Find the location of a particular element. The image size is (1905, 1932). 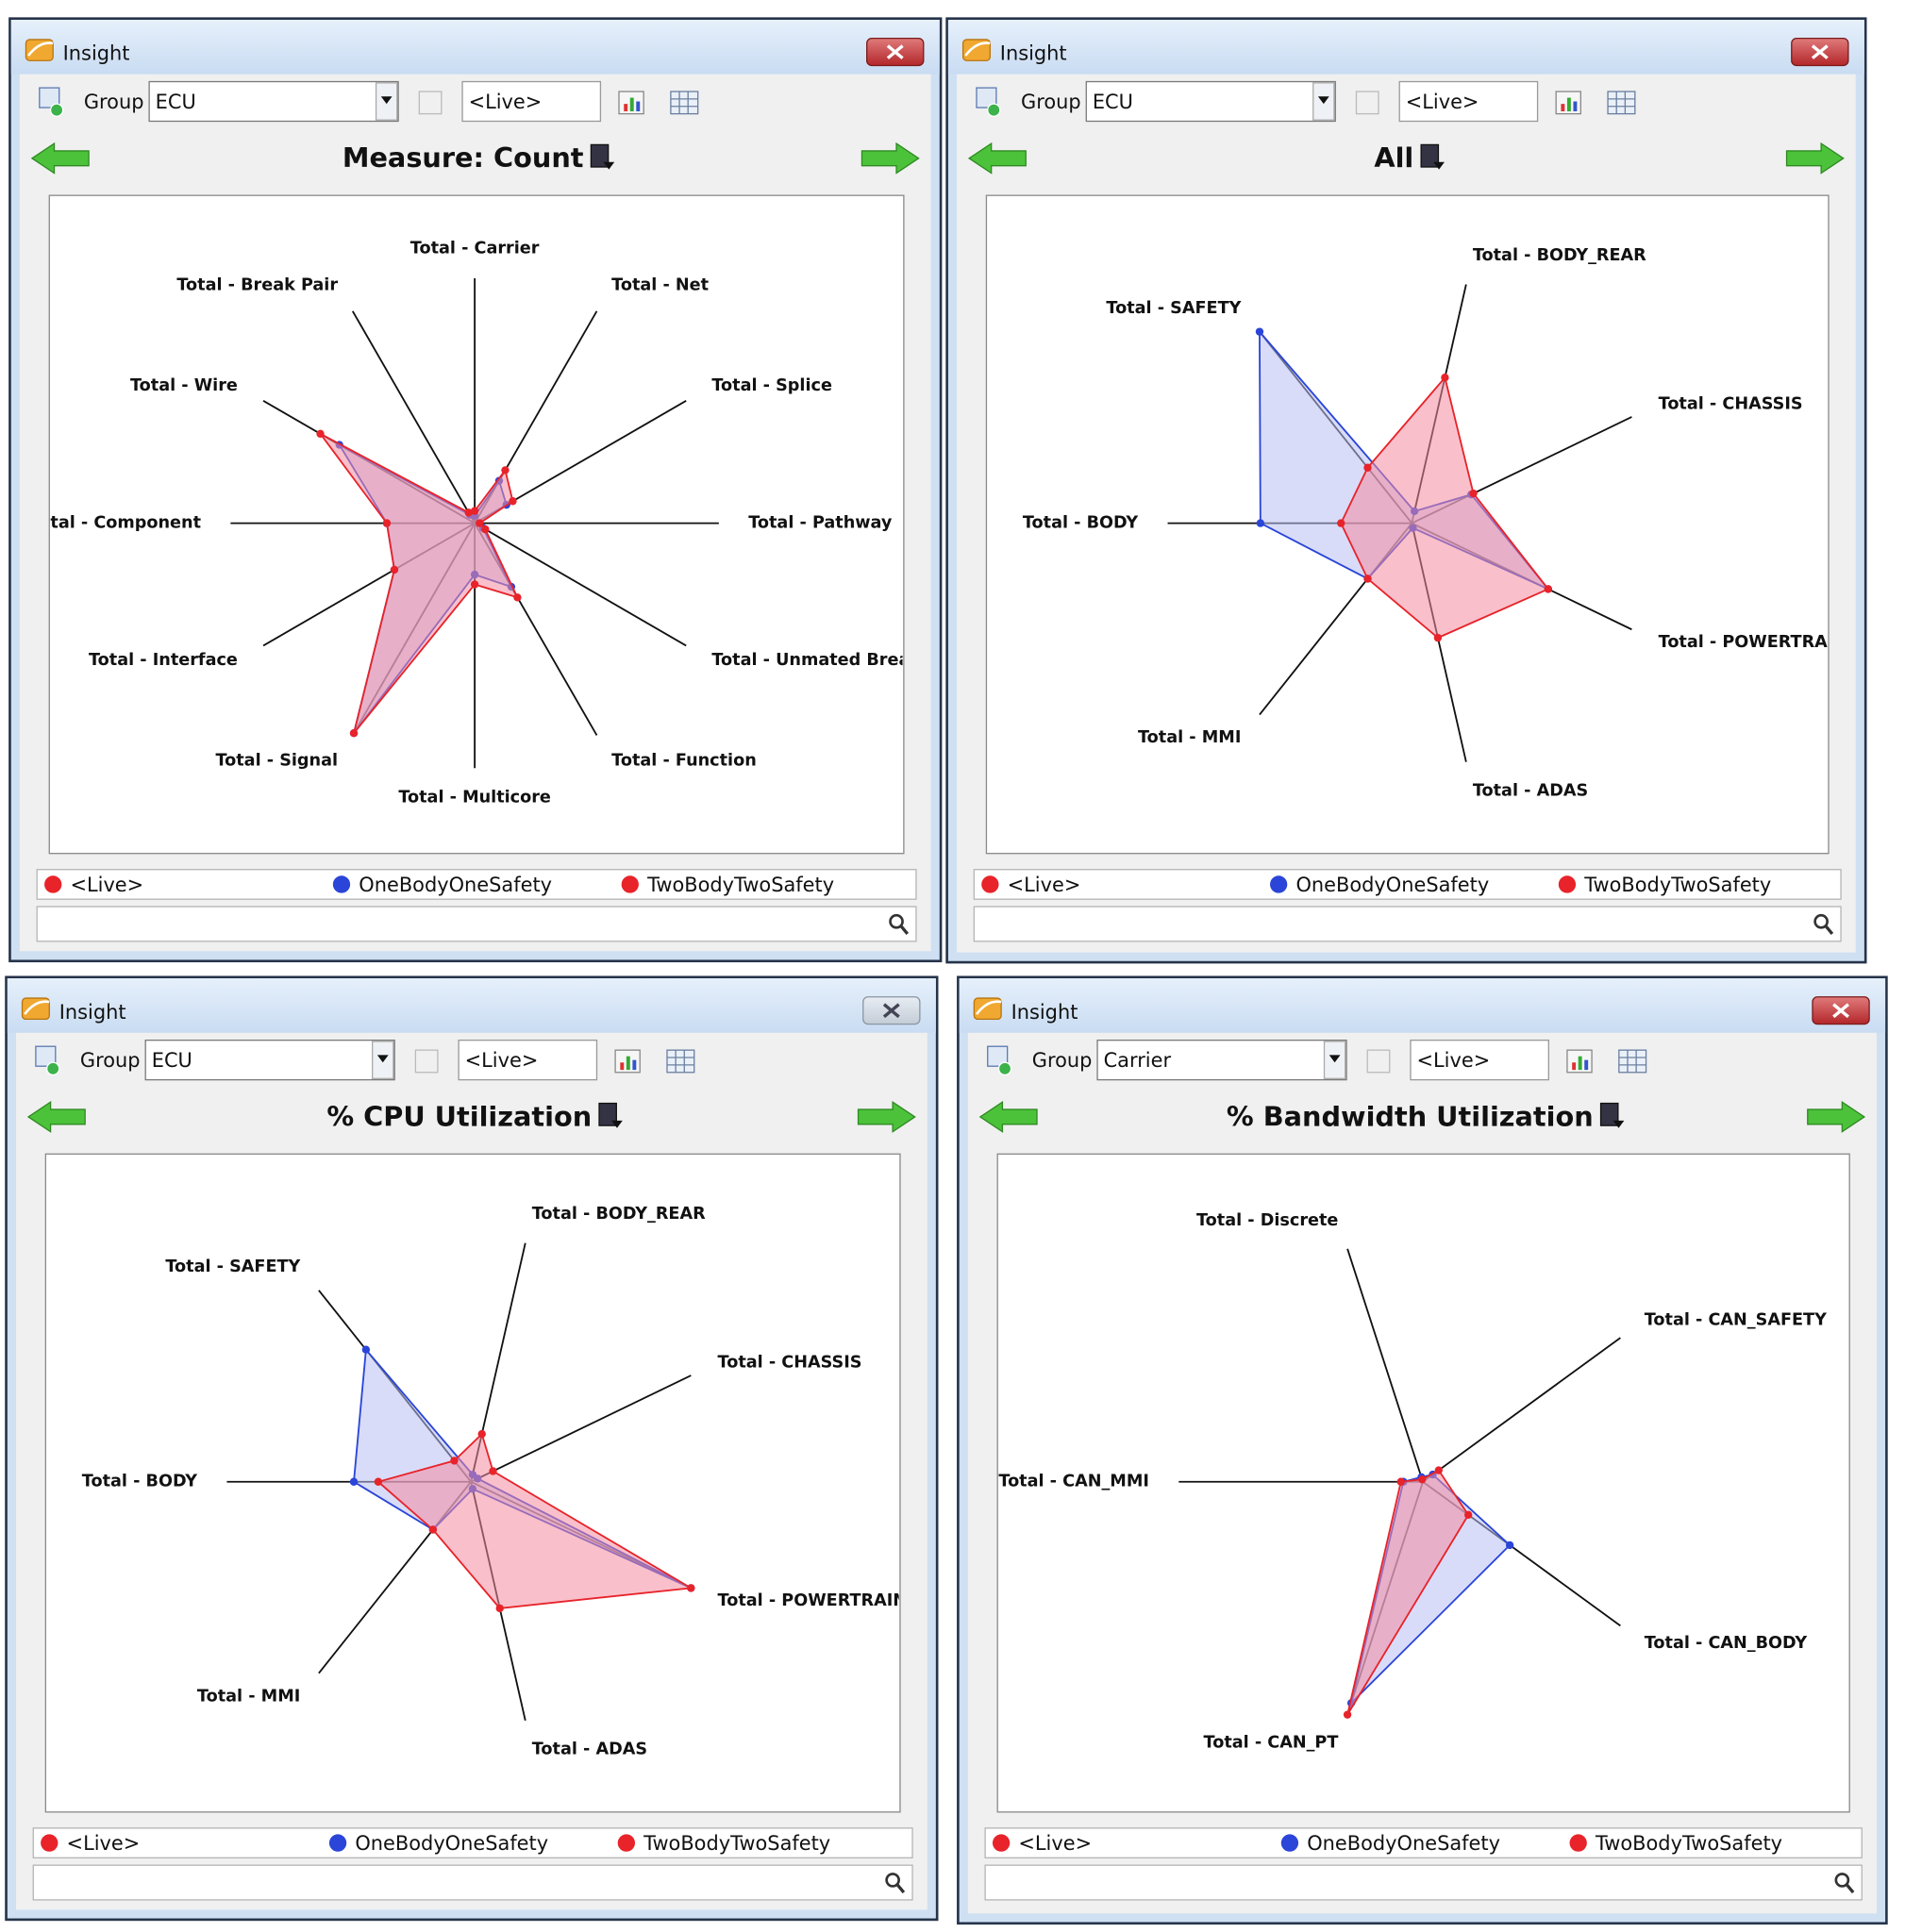

axis-label: Total - Pathway is located at coordinates (820, 523).